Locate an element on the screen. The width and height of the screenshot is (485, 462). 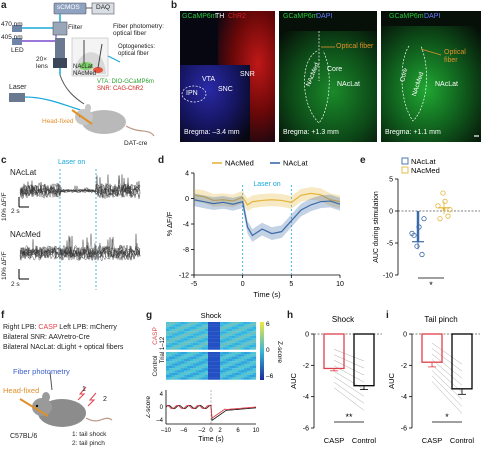
f-num-2: 2 is located at coordinates (105, 399).